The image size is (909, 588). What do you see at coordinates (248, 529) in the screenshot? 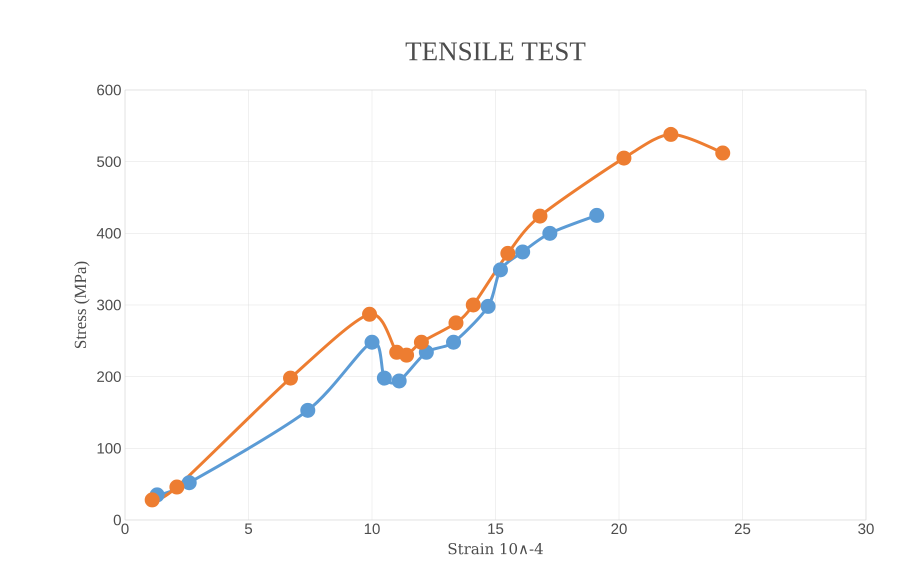
I see `x-tick-label: 5` at bounding box center [248, 529].